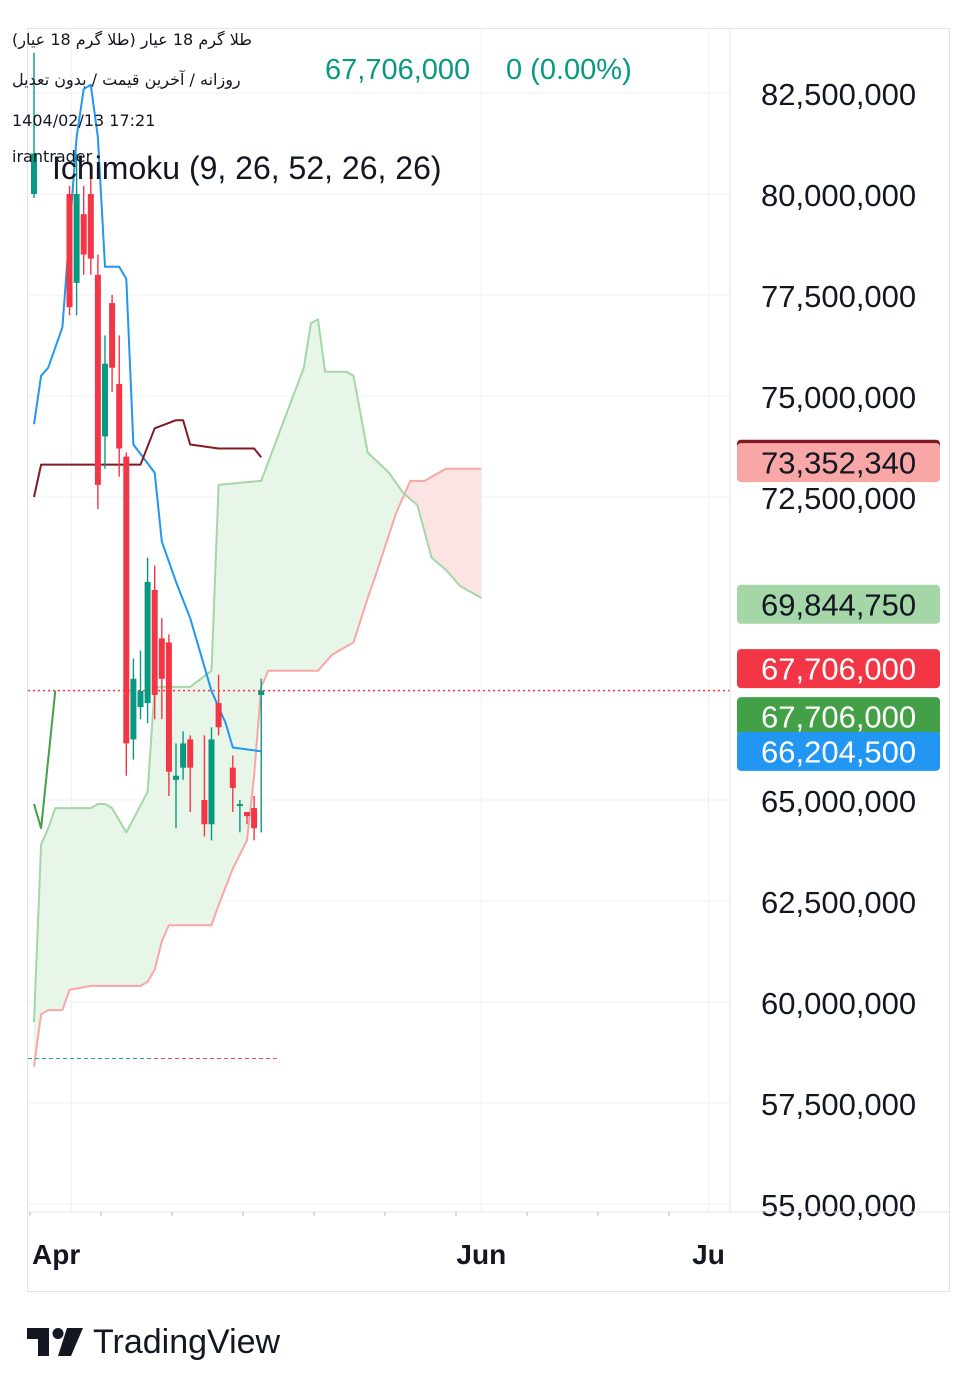 The height and width of the screenshot is (1390, 978). I want to click on y-tick-label: 60,000,000, so click(838, 1003).